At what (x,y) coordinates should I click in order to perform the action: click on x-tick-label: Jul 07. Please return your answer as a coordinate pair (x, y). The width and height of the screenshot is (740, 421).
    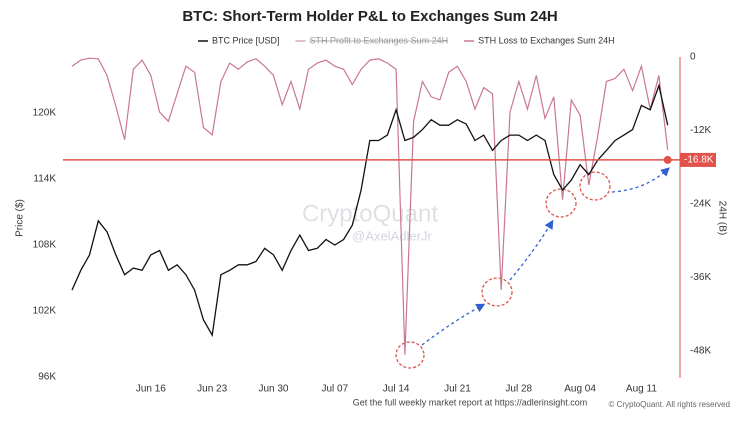
    Looking at the image, I should click on (334, 389).